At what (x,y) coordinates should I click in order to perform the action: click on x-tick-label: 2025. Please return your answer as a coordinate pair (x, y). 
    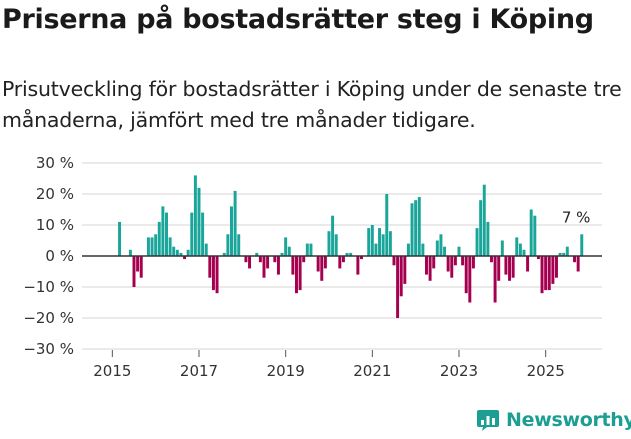
    Looking at the image, I should click on (546, 371).